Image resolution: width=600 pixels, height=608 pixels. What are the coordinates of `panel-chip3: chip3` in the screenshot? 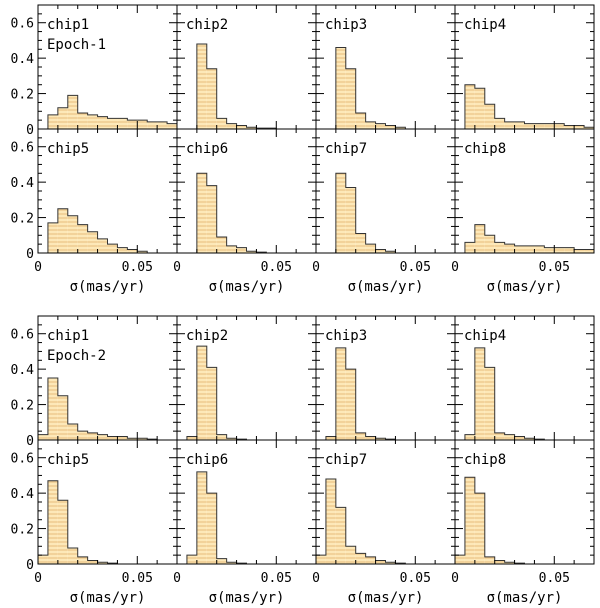 It's located at (385, 67).